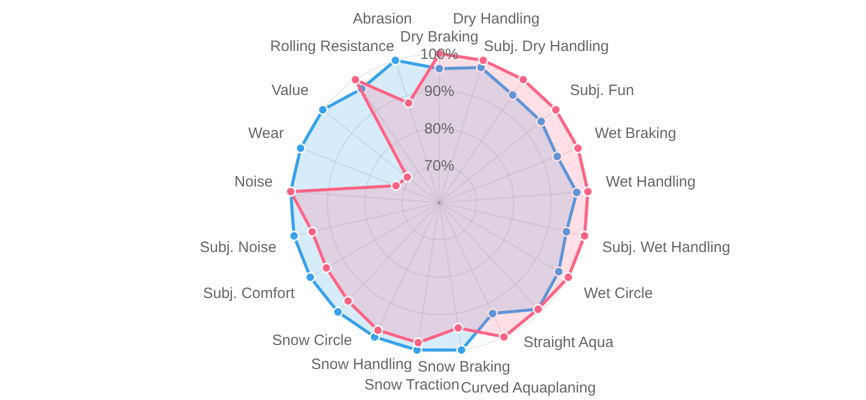 This screenshot has height=400, width=866. What do you see at coordinates (464, 367) in the screenshot?
I see `spoke-label: Snow Braking` at bounding box center [464, 367].